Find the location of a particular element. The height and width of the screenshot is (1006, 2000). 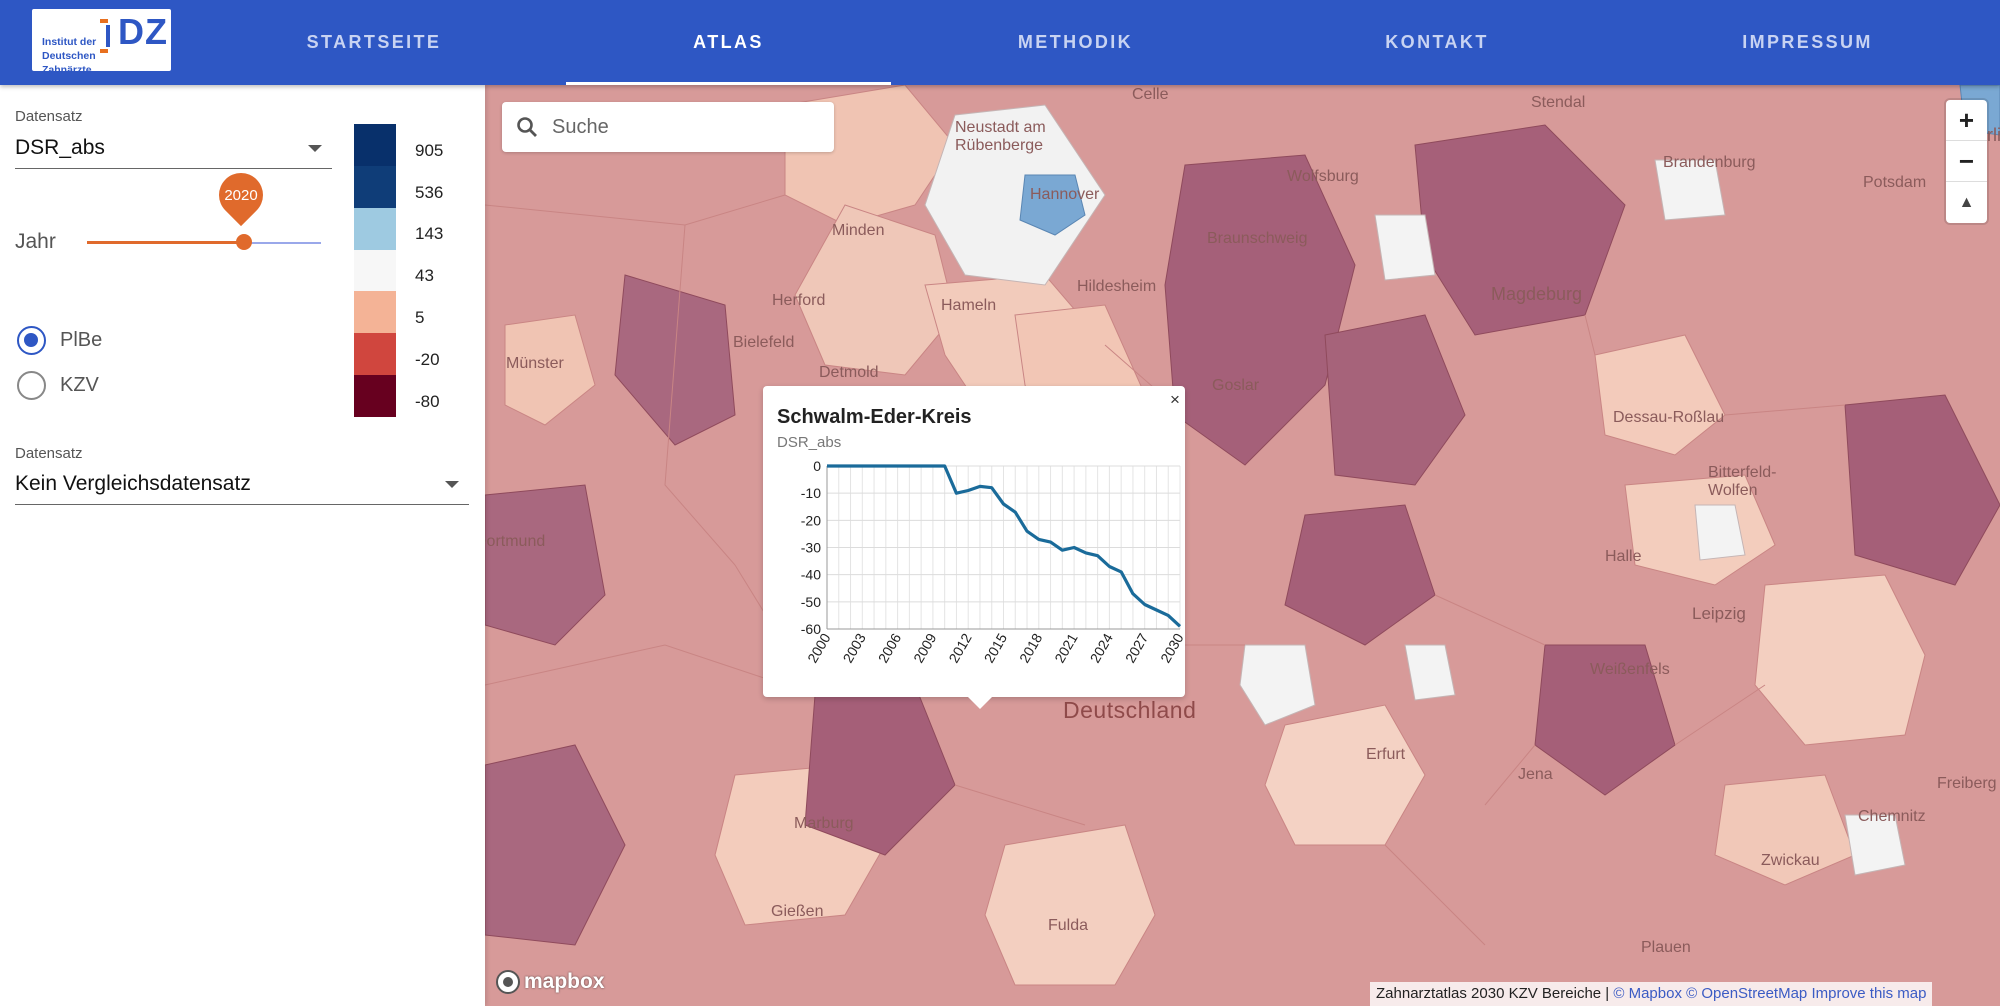

radio-plbe is located at coordinates (31, 340).